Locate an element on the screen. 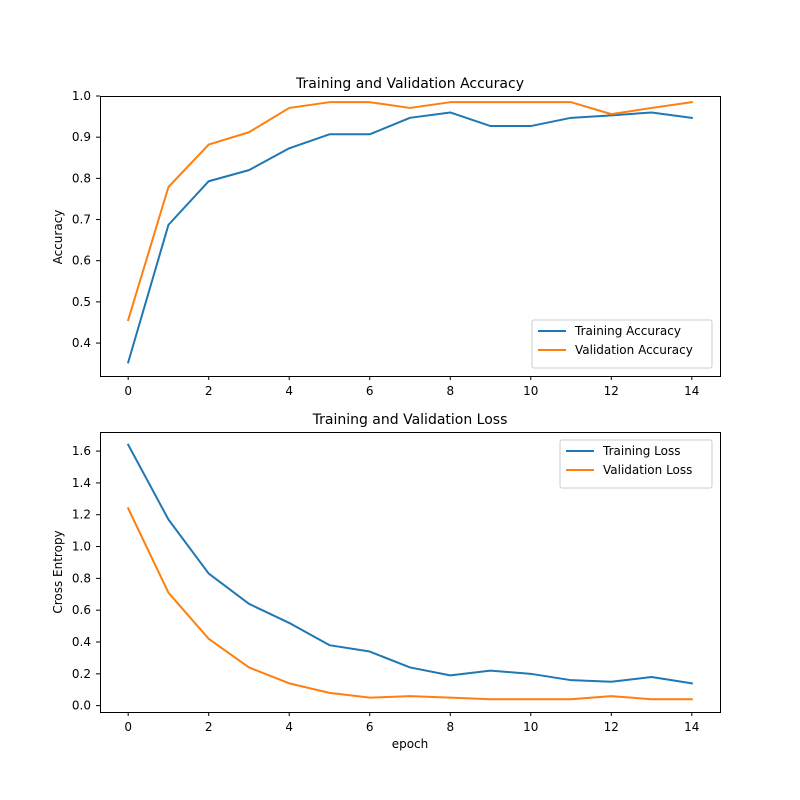 This screenshot has height=800, width=800. accuracy-y-tick-label: 0.5 is located at coordinates (81, 302).